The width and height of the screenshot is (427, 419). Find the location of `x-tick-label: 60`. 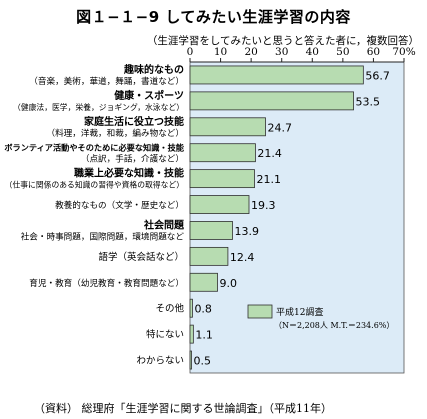

x-tick-label: 60 is located at coordinates (373, 52).